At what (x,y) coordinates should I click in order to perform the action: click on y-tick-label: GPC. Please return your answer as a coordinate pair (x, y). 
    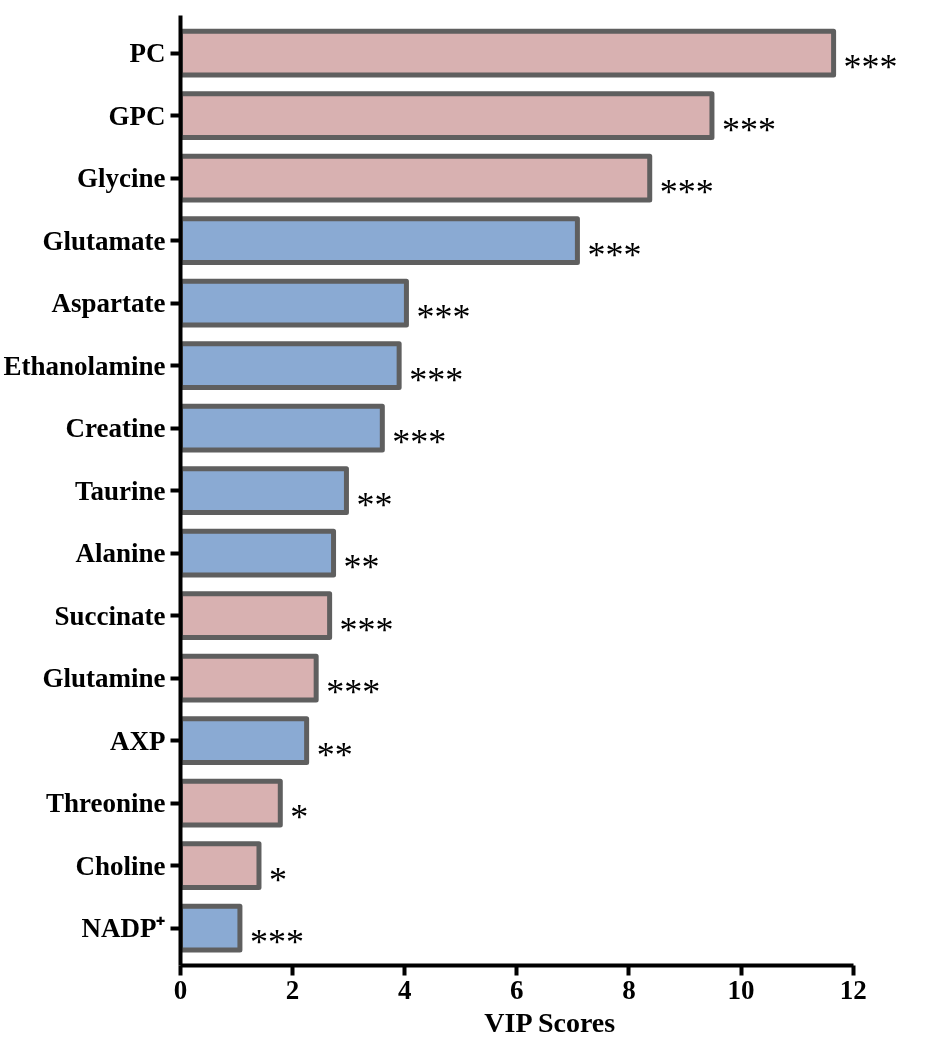
    Looking at the image, I should click on (137, 115).